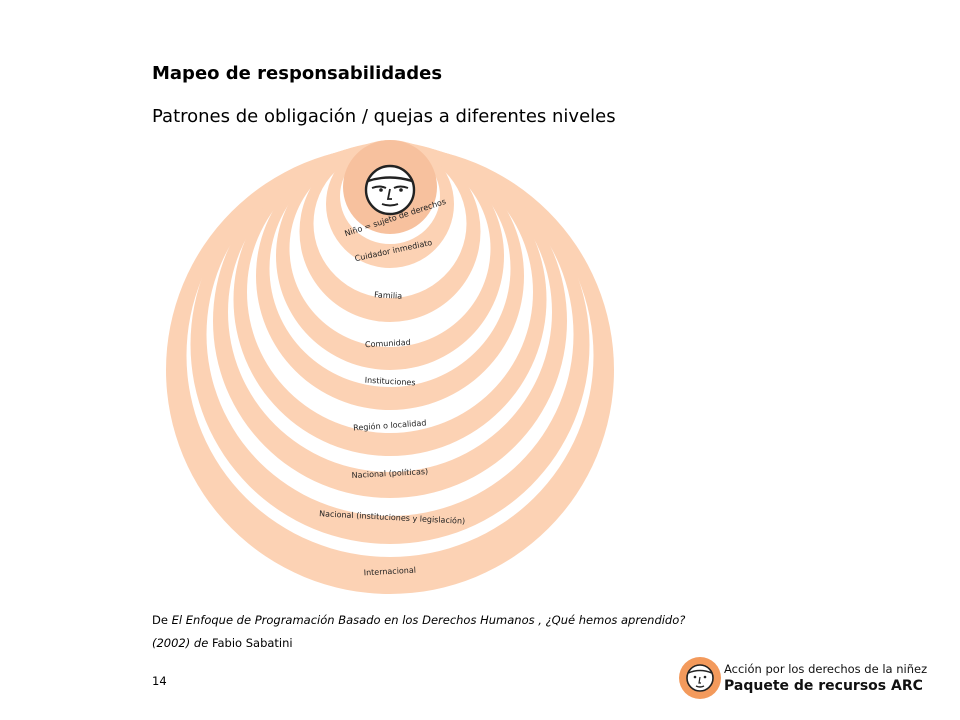  I want to click on caption-year: (2002), so click(171, 643).